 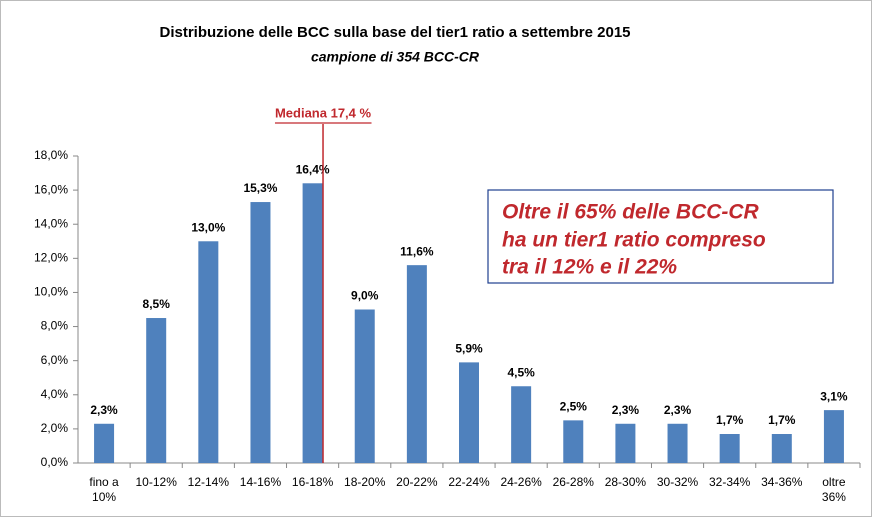 What do you see at coordinates (51, 258) in the screenshot?
I see `y-tick-label: 12,0%` at bounding box center [51, 258].